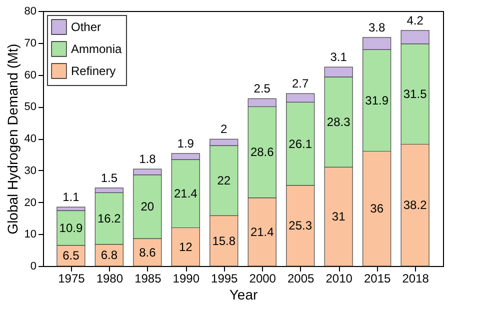  Describe the element at coordinates (415, 20) in the screenshot. I see `data-label: 4.2` at that location.